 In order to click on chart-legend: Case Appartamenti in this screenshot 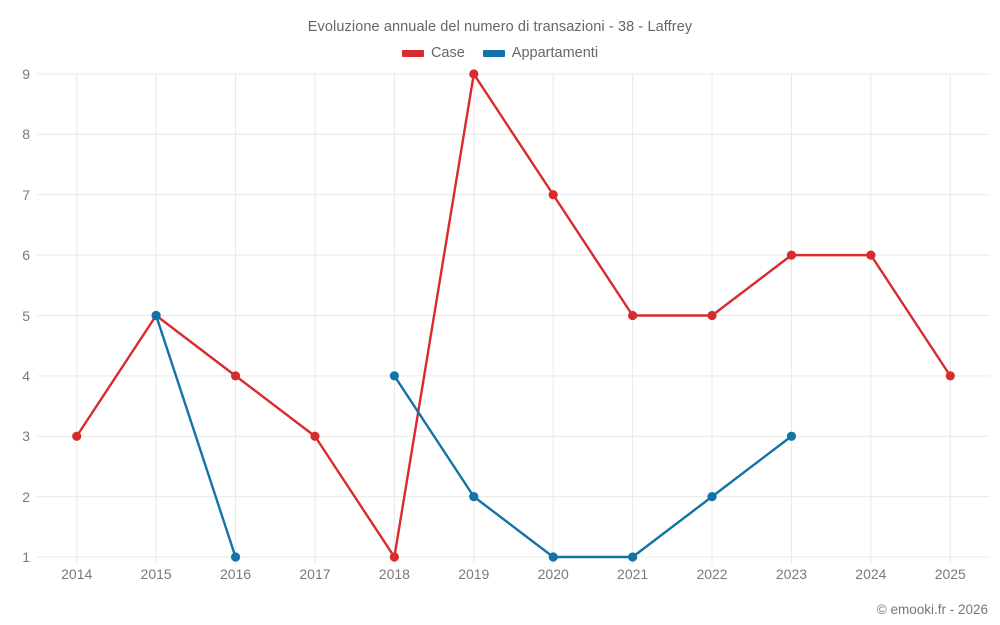, I will do `click(500, 53)`.